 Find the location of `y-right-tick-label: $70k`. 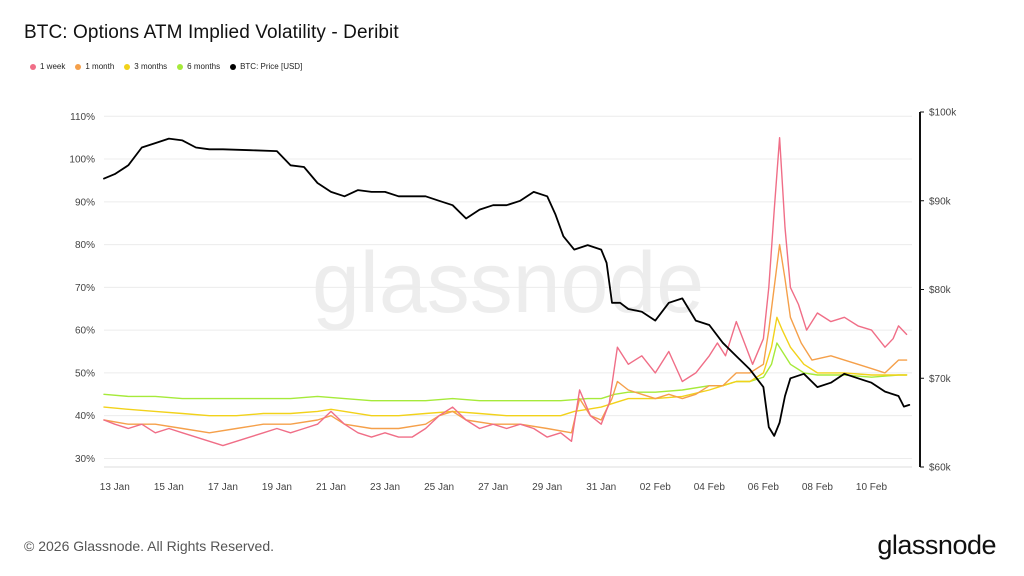

y-right-tick-label: $70k is located at coordinates (940, 379).